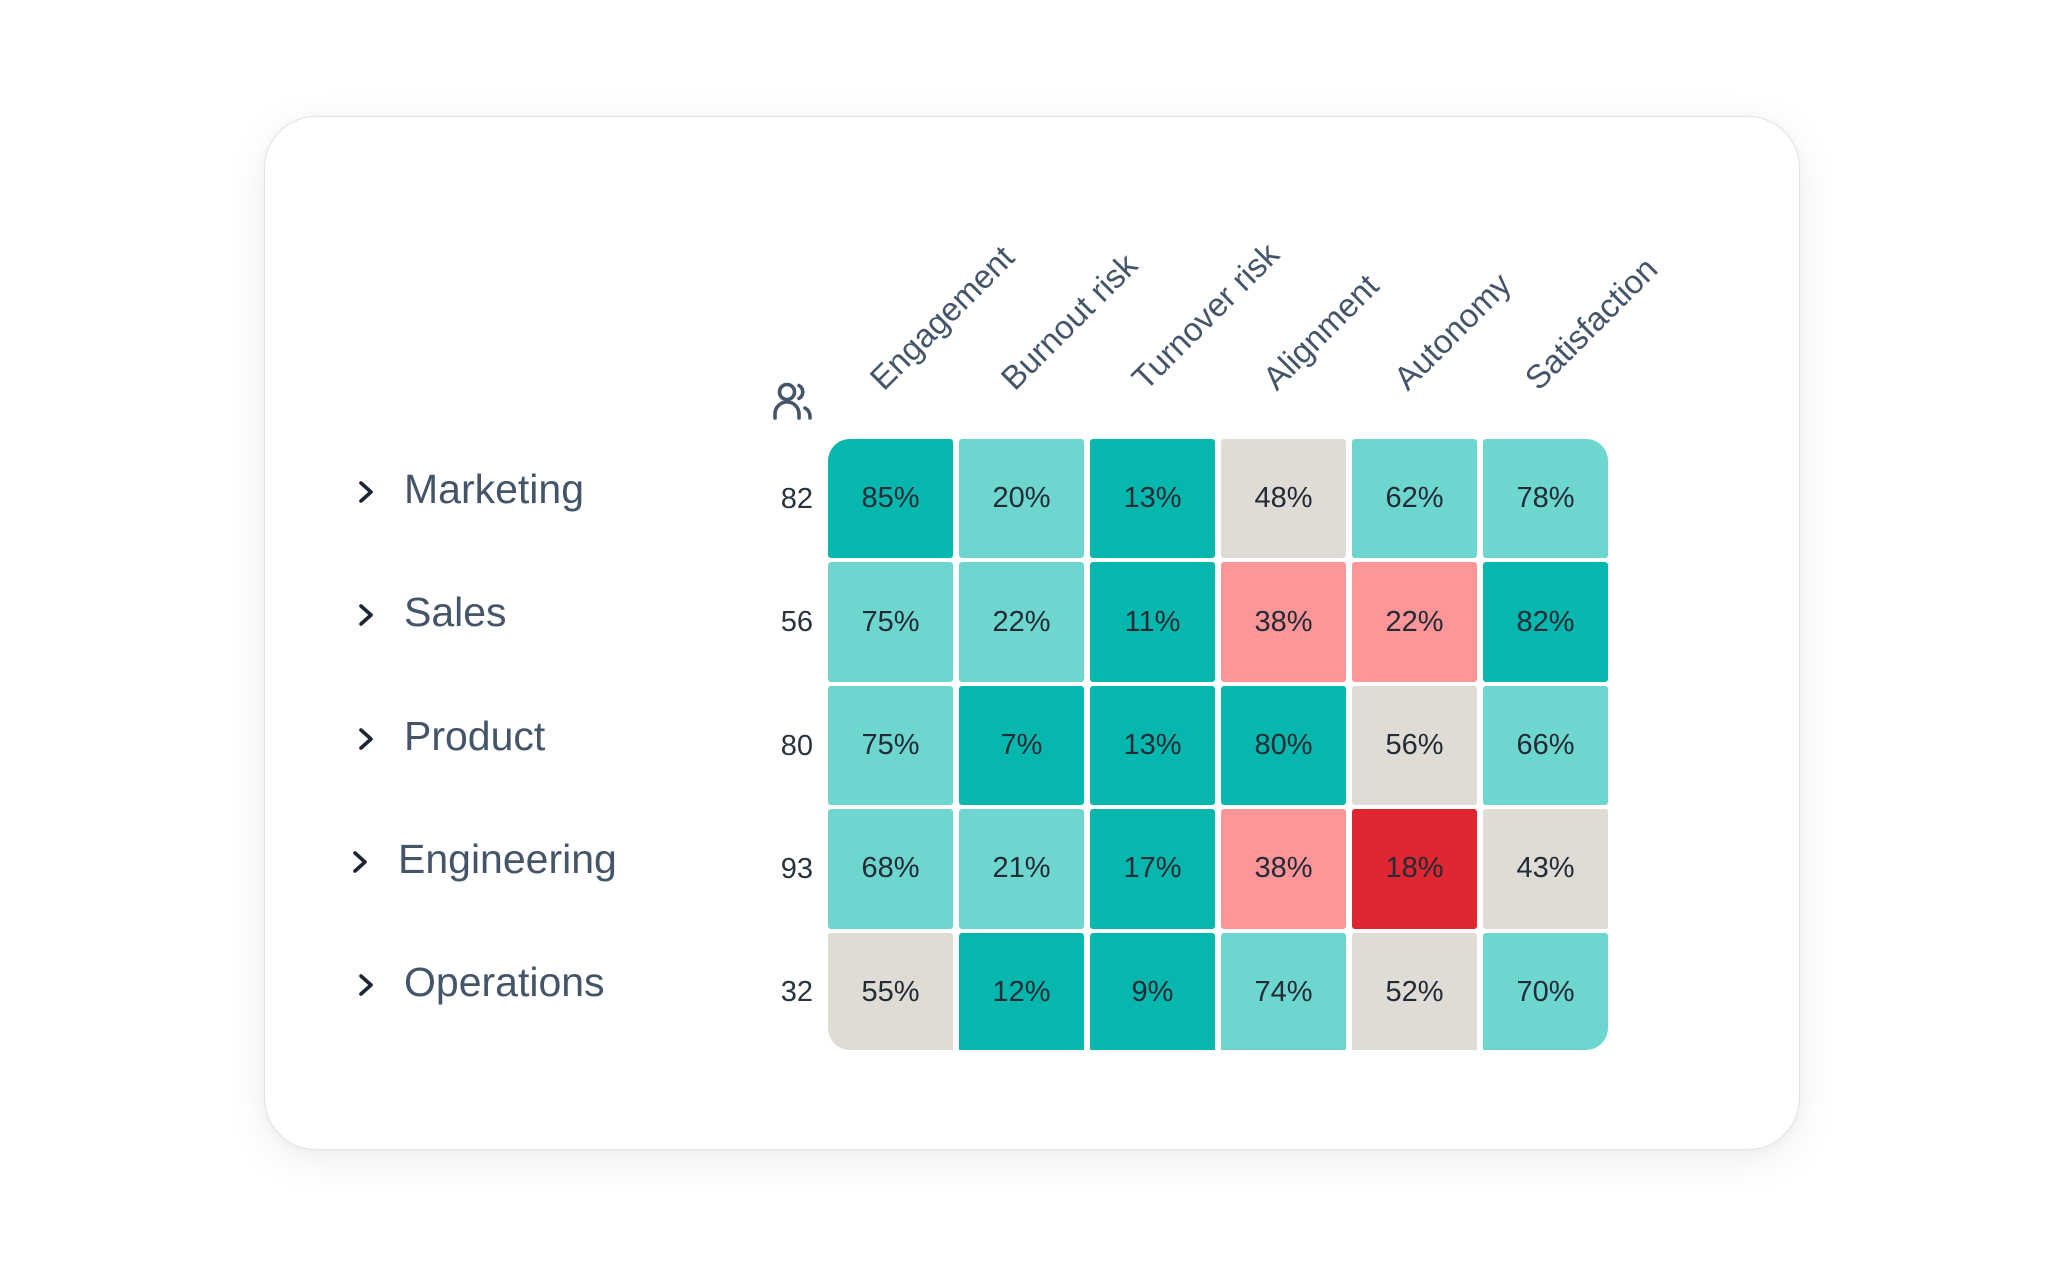 Image resolution: width=2062 pixels, height=1262 pixels. What do you see at coordinates (475, 735) in the screenshot?
I see `row-label: Product` at bounding box center [475, 735].